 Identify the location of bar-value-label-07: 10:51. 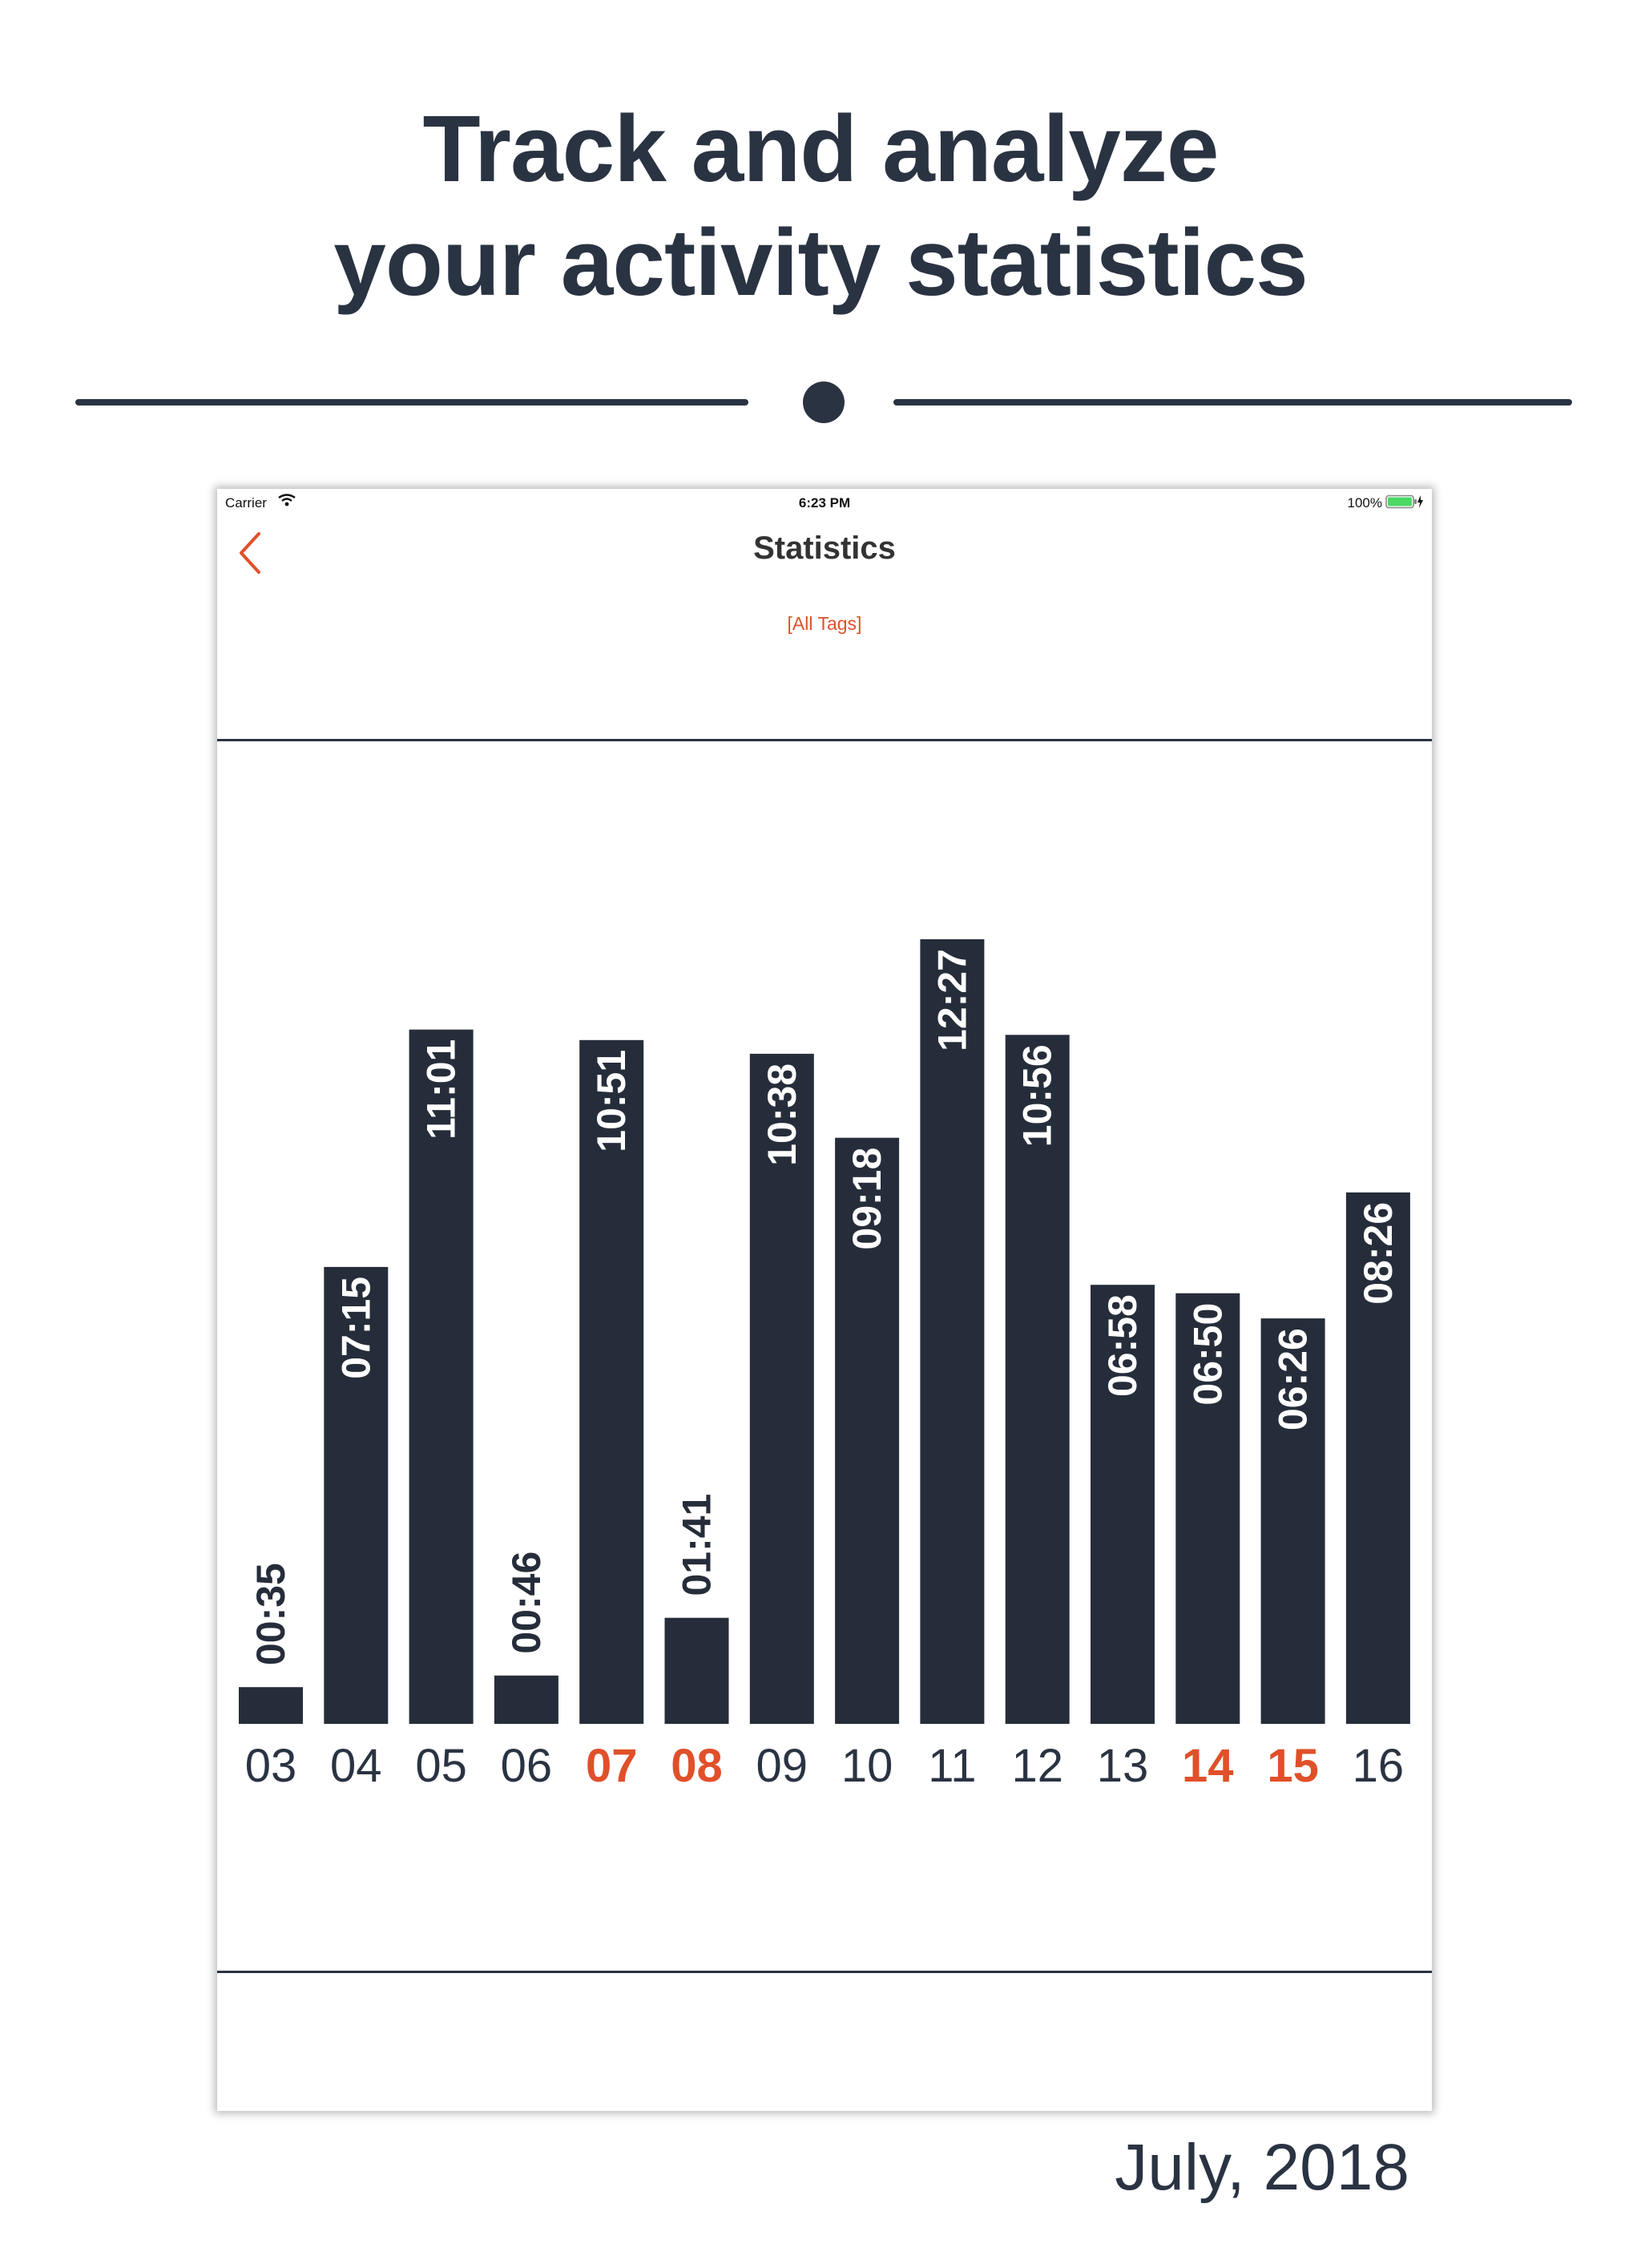
(611, 1101).